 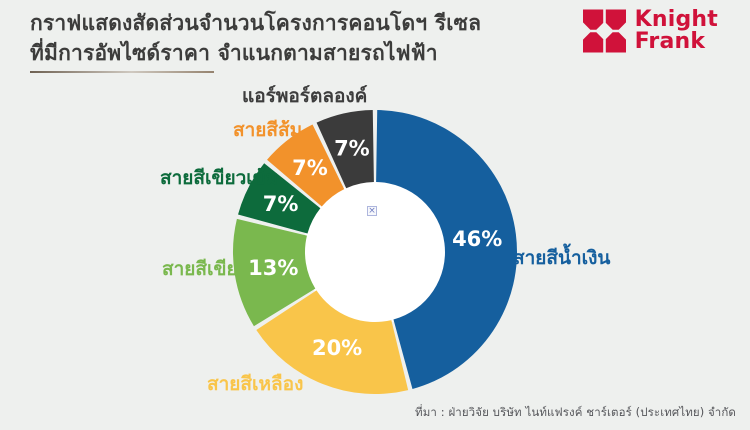 I want to click on title-line-1: กราฟแสดงสัดส่วนจำนวนโครงการคอนโดฯ รีเซล, so click(x=256, y=23).